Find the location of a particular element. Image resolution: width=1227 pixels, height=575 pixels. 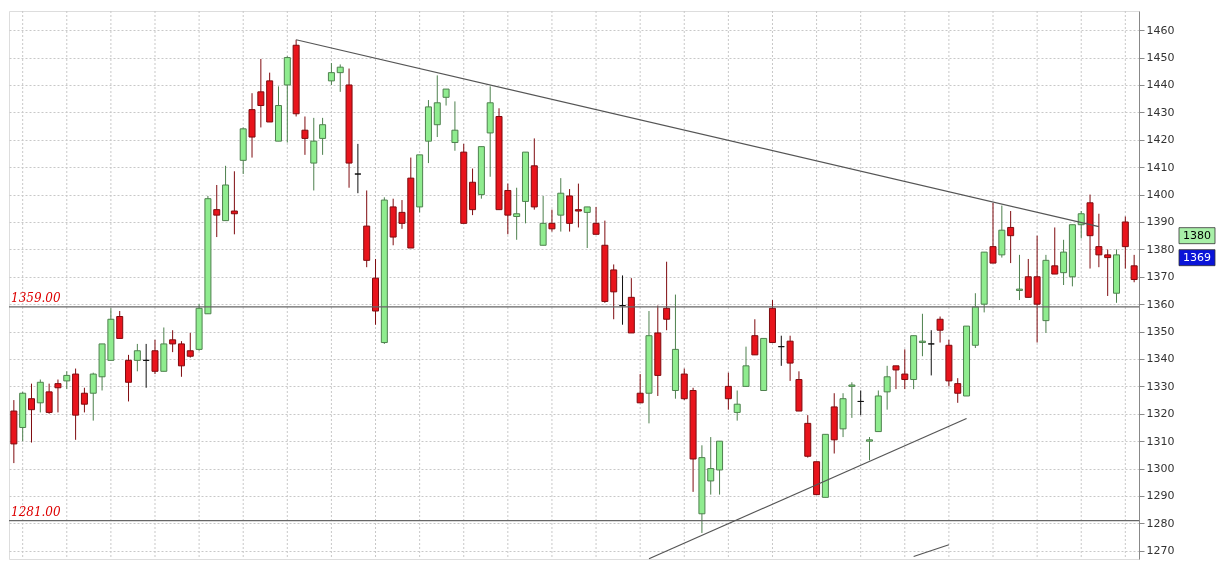

text: 1369 is located at coordinates (1197, 257).